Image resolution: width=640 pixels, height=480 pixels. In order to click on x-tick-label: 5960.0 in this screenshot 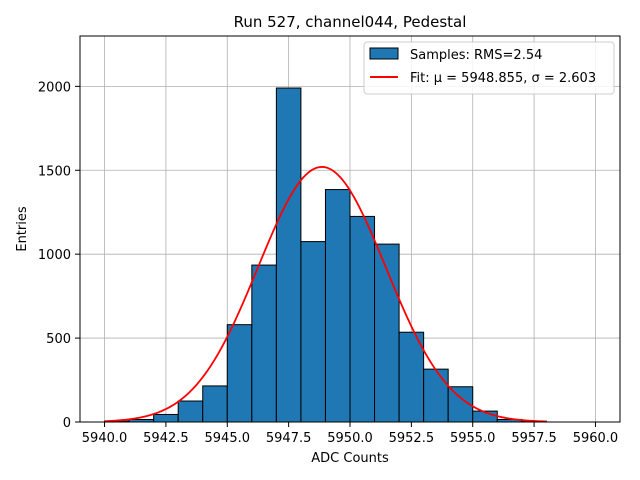, I will do `click(596, 438)`.